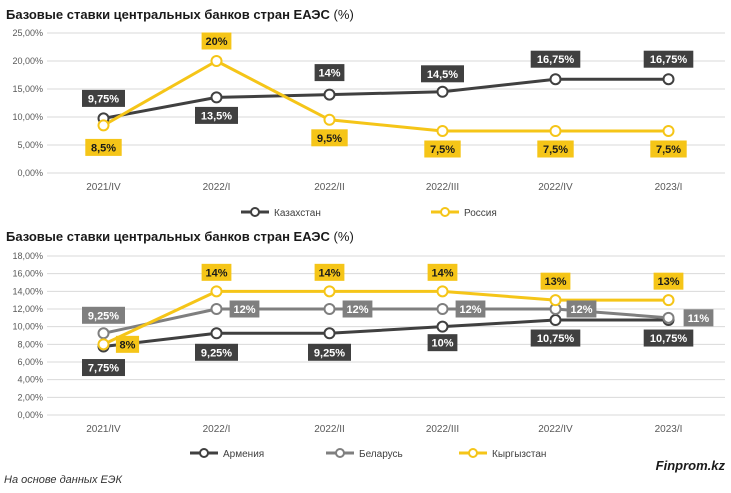 This screenshot has height=493, width=731. What do you see at coordinates (30, 344) in the screenshot?
I see `y-tick-label: 8,00%` at bounding box center [30, 344].